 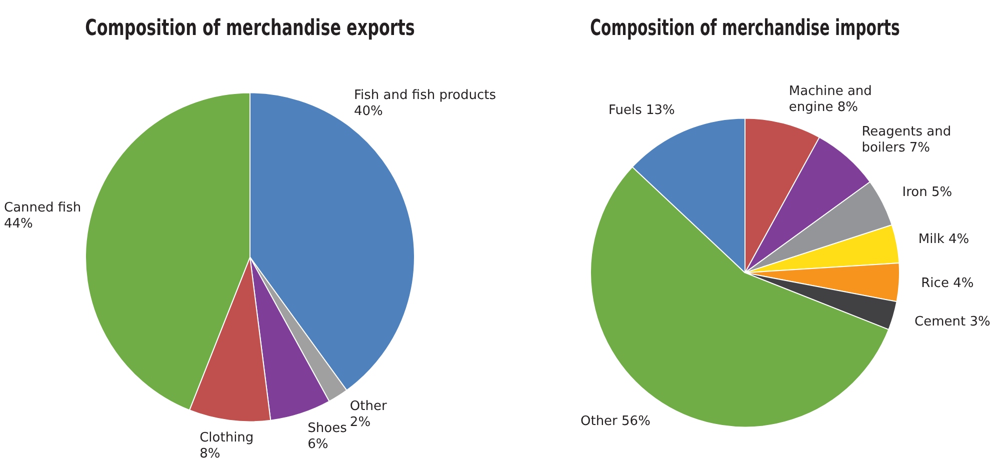 I want to click on slice-label: Cement 3%, so click(x=952, y=322).